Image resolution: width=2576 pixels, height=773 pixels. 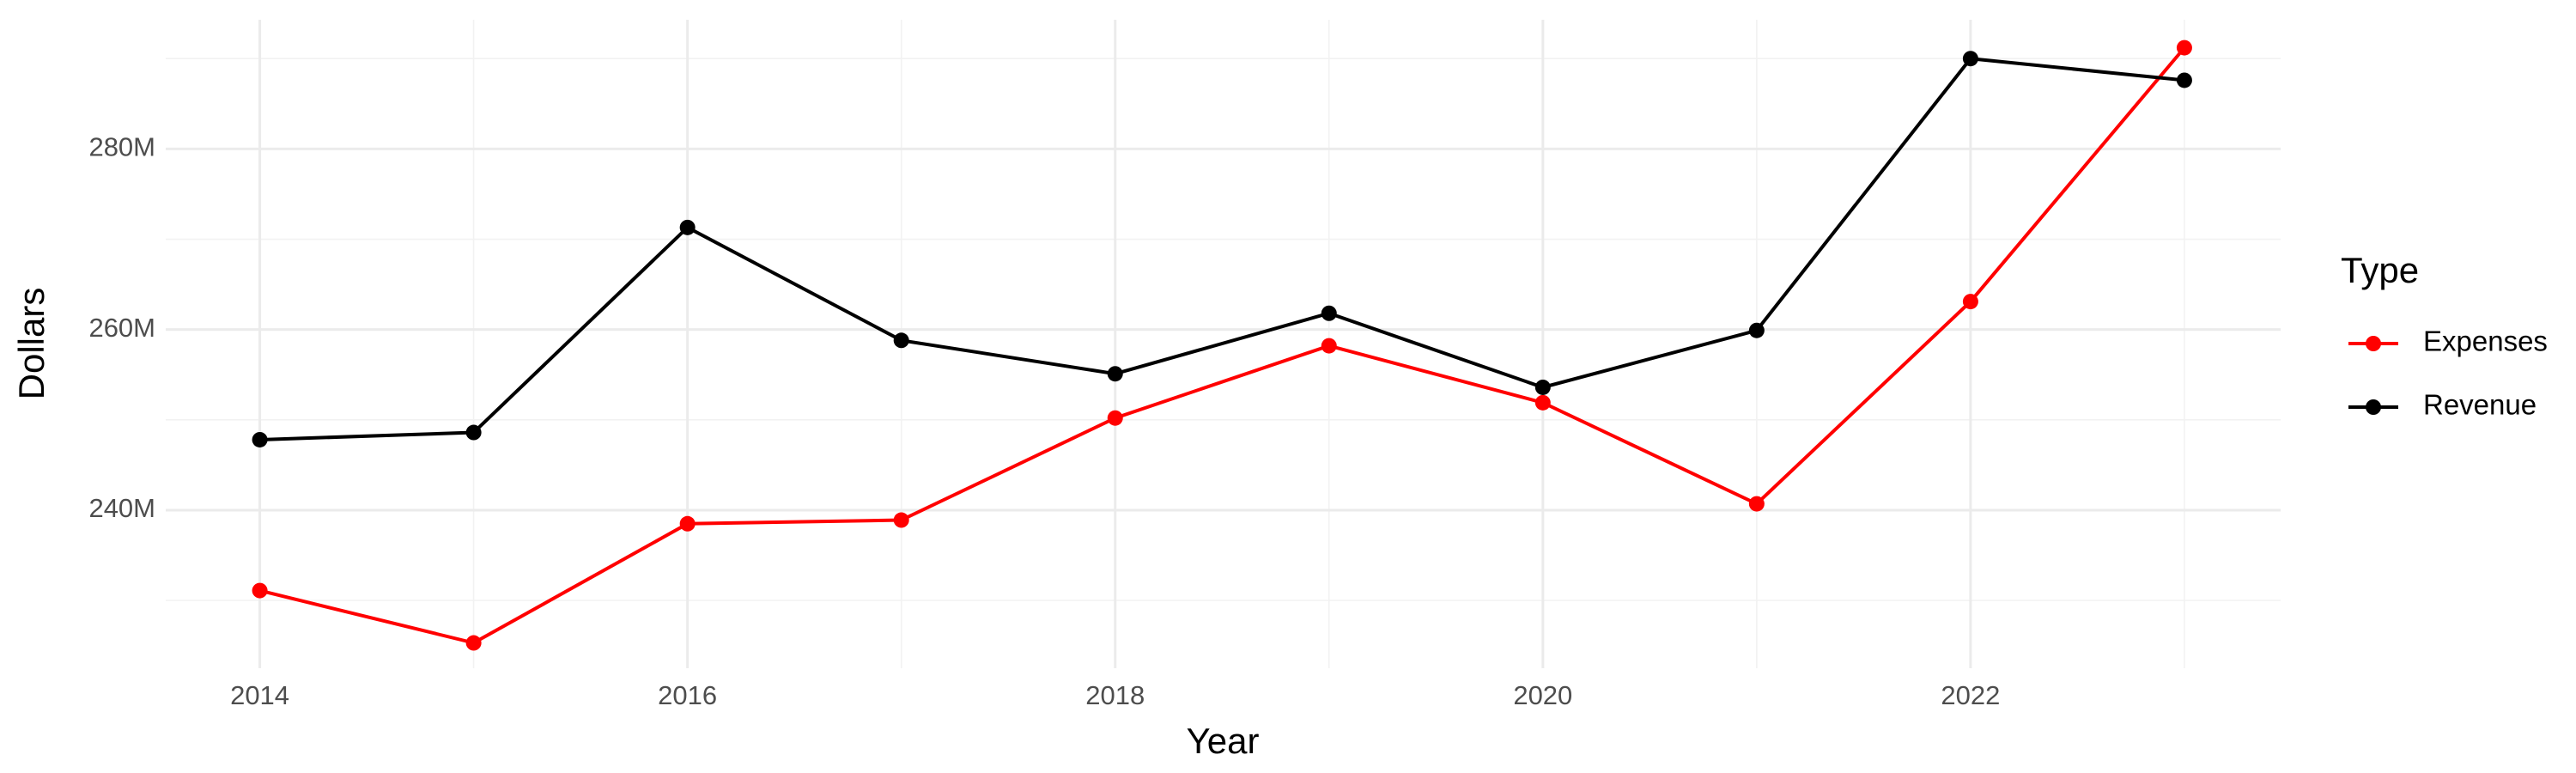 What do you see at coordinates (2480, 405) in the screenshot?
I see `legend-label: Revenue` at bounding box center [2480, 405].